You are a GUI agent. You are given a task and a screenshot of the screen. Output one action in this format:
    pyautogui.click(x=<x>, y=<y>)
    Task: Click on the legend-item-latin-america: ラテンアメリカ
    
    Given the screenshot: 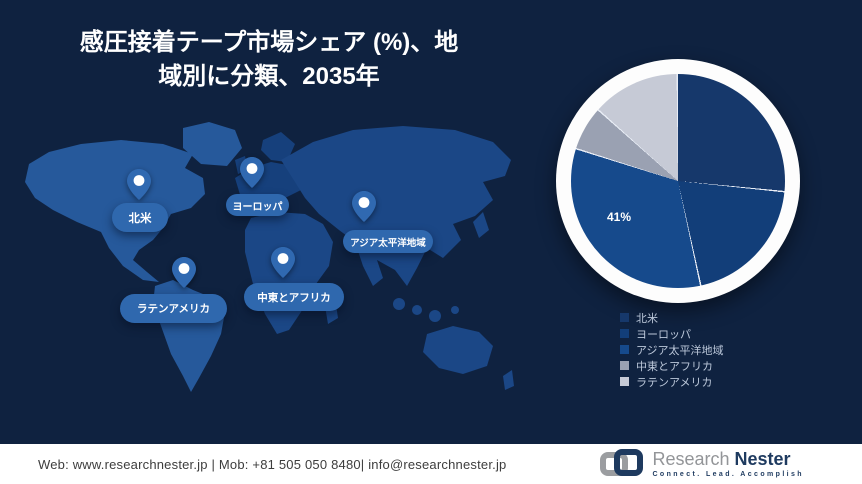 What is the action you would take?
    pyautogui.click(x=672, y=382)
    